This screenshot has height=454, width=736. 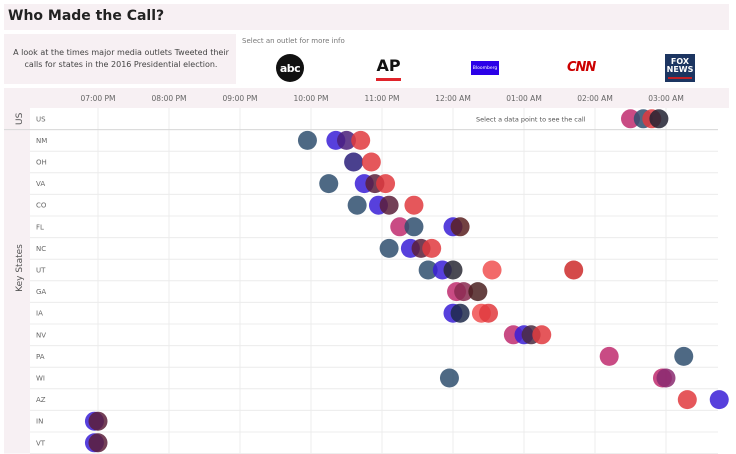 I want to click on x-tick-label: 09:00 PM, so click(x=240, y=98).